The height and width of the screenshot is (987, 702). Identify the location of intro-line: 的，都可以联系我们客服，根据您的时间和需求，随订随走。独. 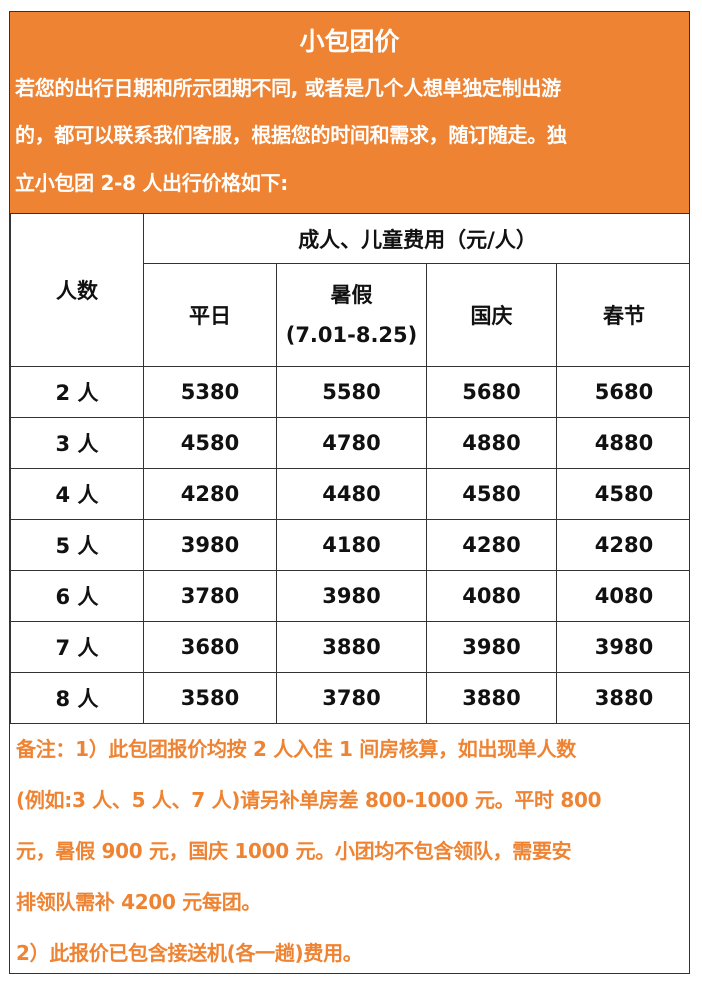
(291, 135).